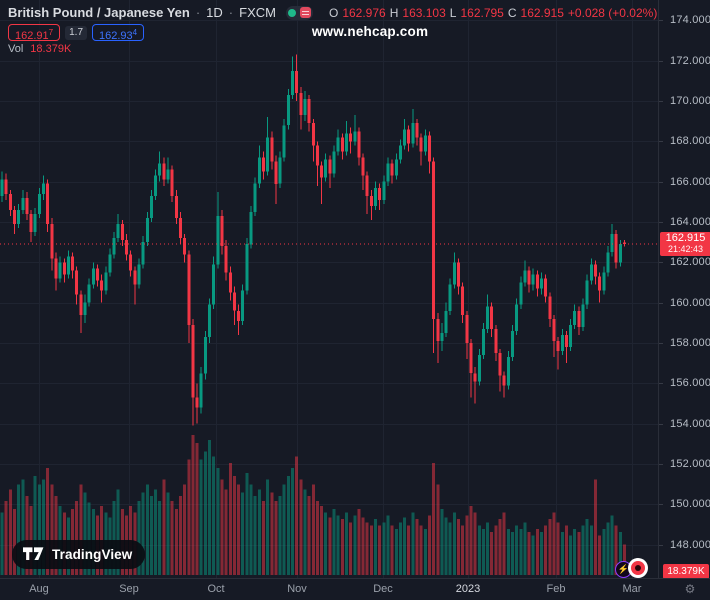 The width and height of the screenshot is (710, 600). I want to click on ask-button: 162.934, so click(118, 33).